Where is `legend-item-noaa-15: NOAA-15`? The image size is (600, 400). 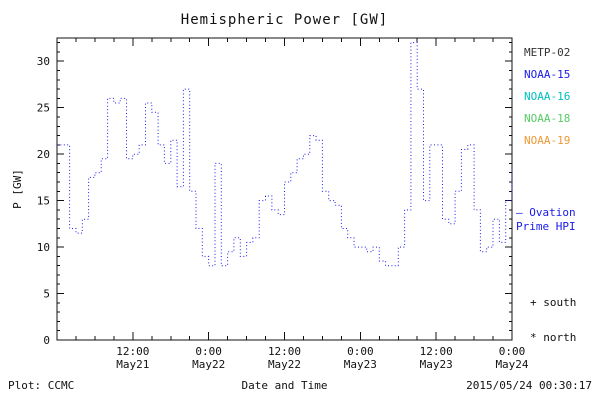
legend-item-noaa-15: NOAA-15 is located at coordinates (547, 74).